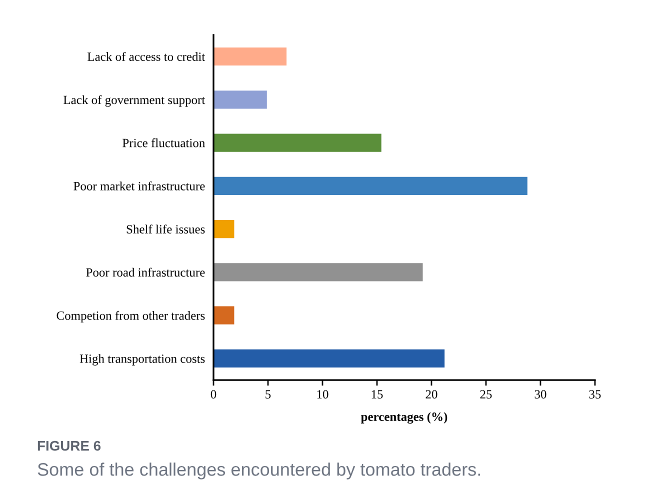 Image resolution: width=646 pixels, height=492 pixels. Describe the element at coordinates (377, 394) in the screenshot. I see `x-tick-label: 15` at that location.